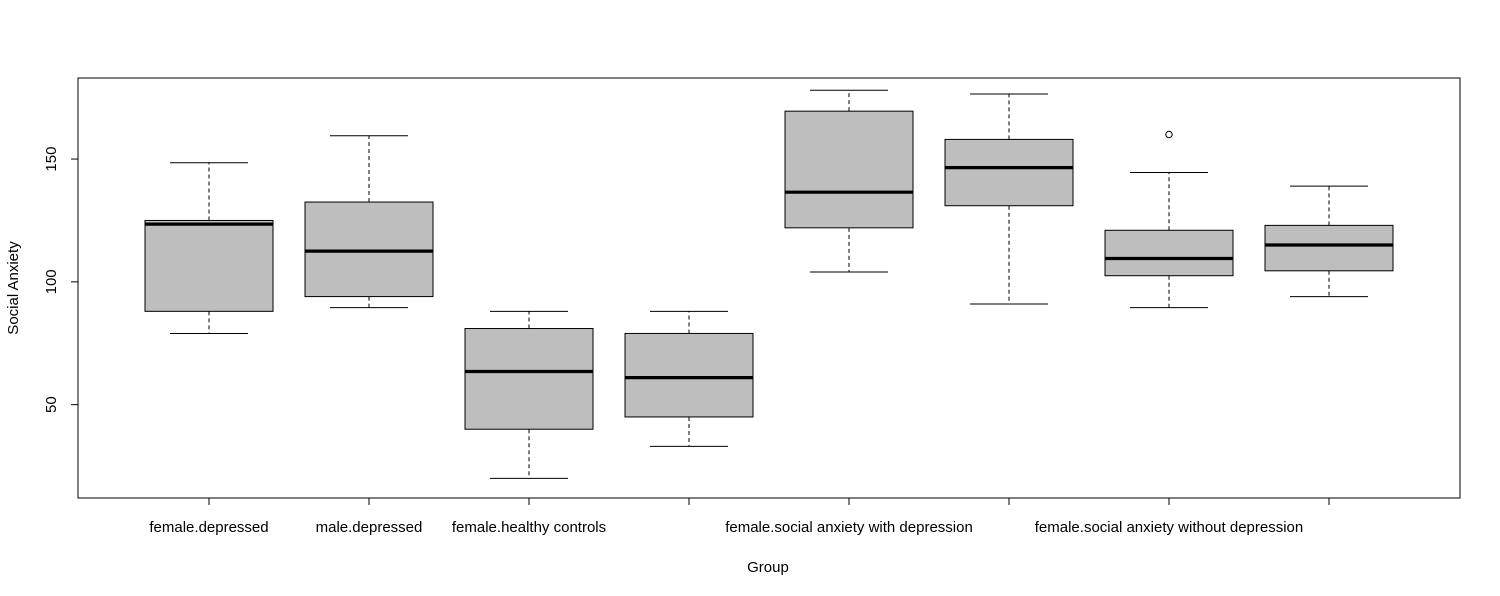  Describe the element at coordinates (51, 404) in the screenshot. I see `y-tick-label: 50` at that location.